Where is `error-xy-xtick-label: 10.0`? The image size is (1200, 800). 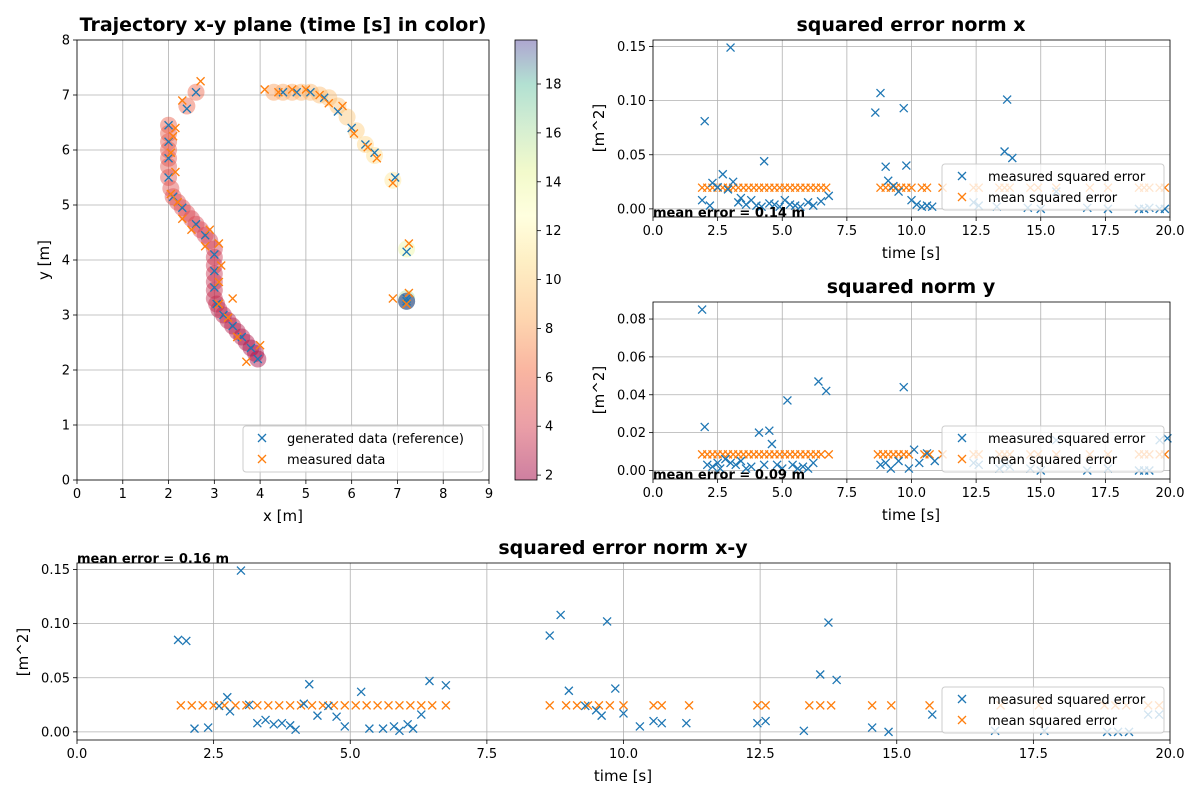 error-xy-xtick-label: 10.0 is located at coordinates (623, 754).